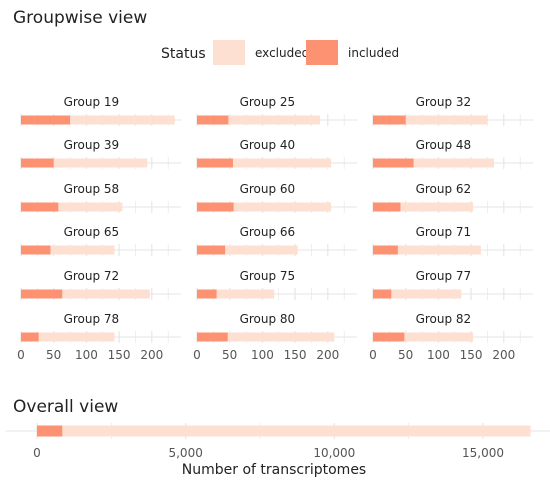  I want to click on groupwise-title: Groupwise view, so click(80, 18).